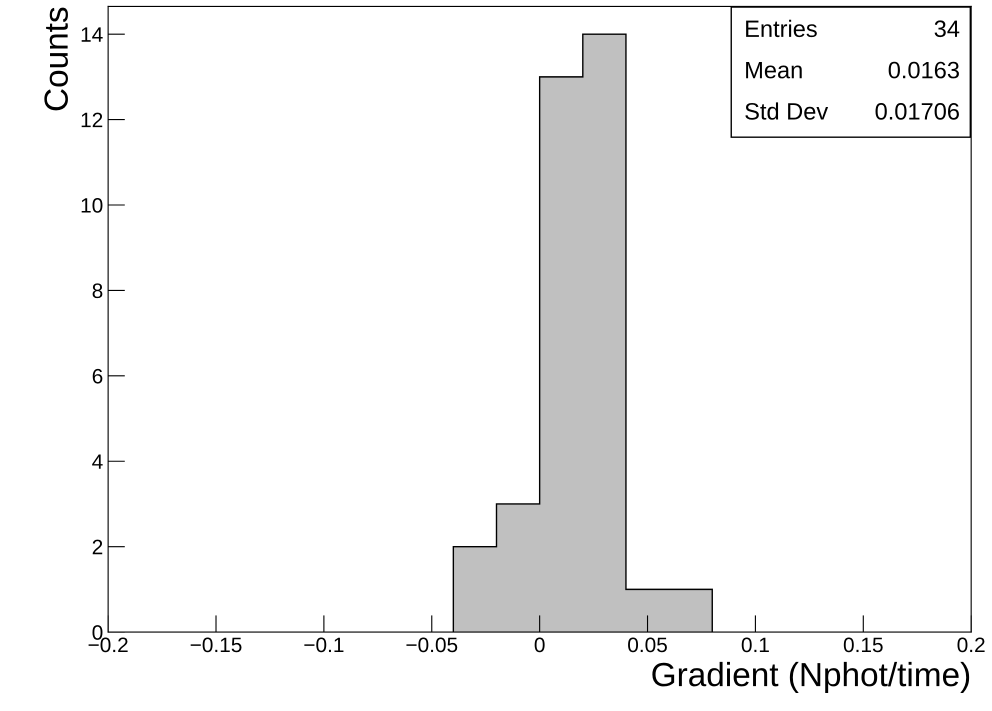  What do you see at coordinates (647, 644) in the screenshot?
I see `x-tick-label: 0.05` at bounding box center [647, 644].